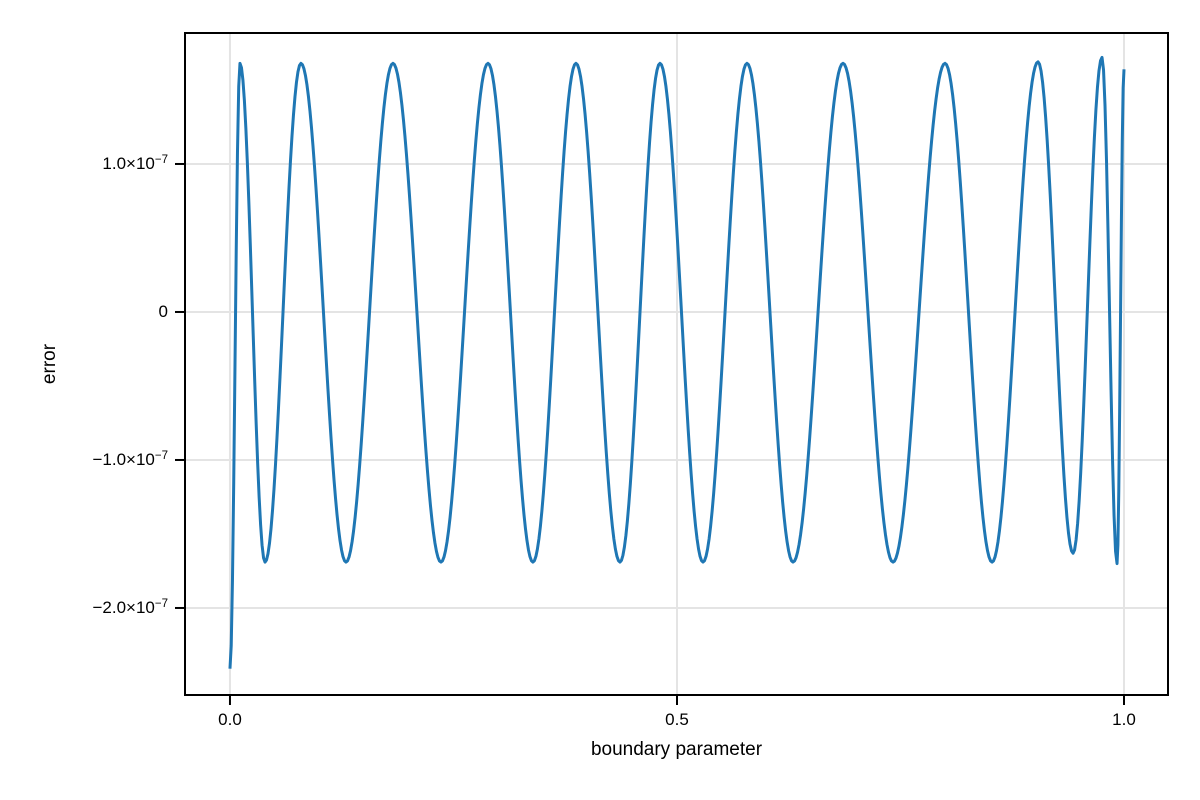 This screenshot has width=1200, height=800. What do you see at coordinates (230, 719) in the screenshot?
I see `x-tick-label: 0.0` at bounding box center [230, 719].